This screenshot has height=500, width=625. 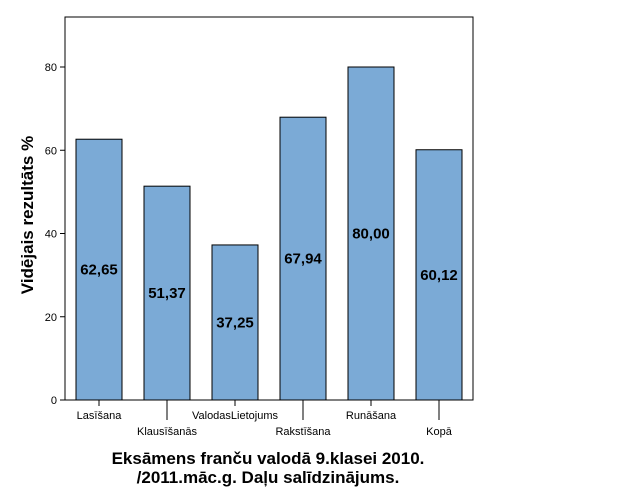 I want to click on bar-value-label: 62,65, so click(x=99, y=270).